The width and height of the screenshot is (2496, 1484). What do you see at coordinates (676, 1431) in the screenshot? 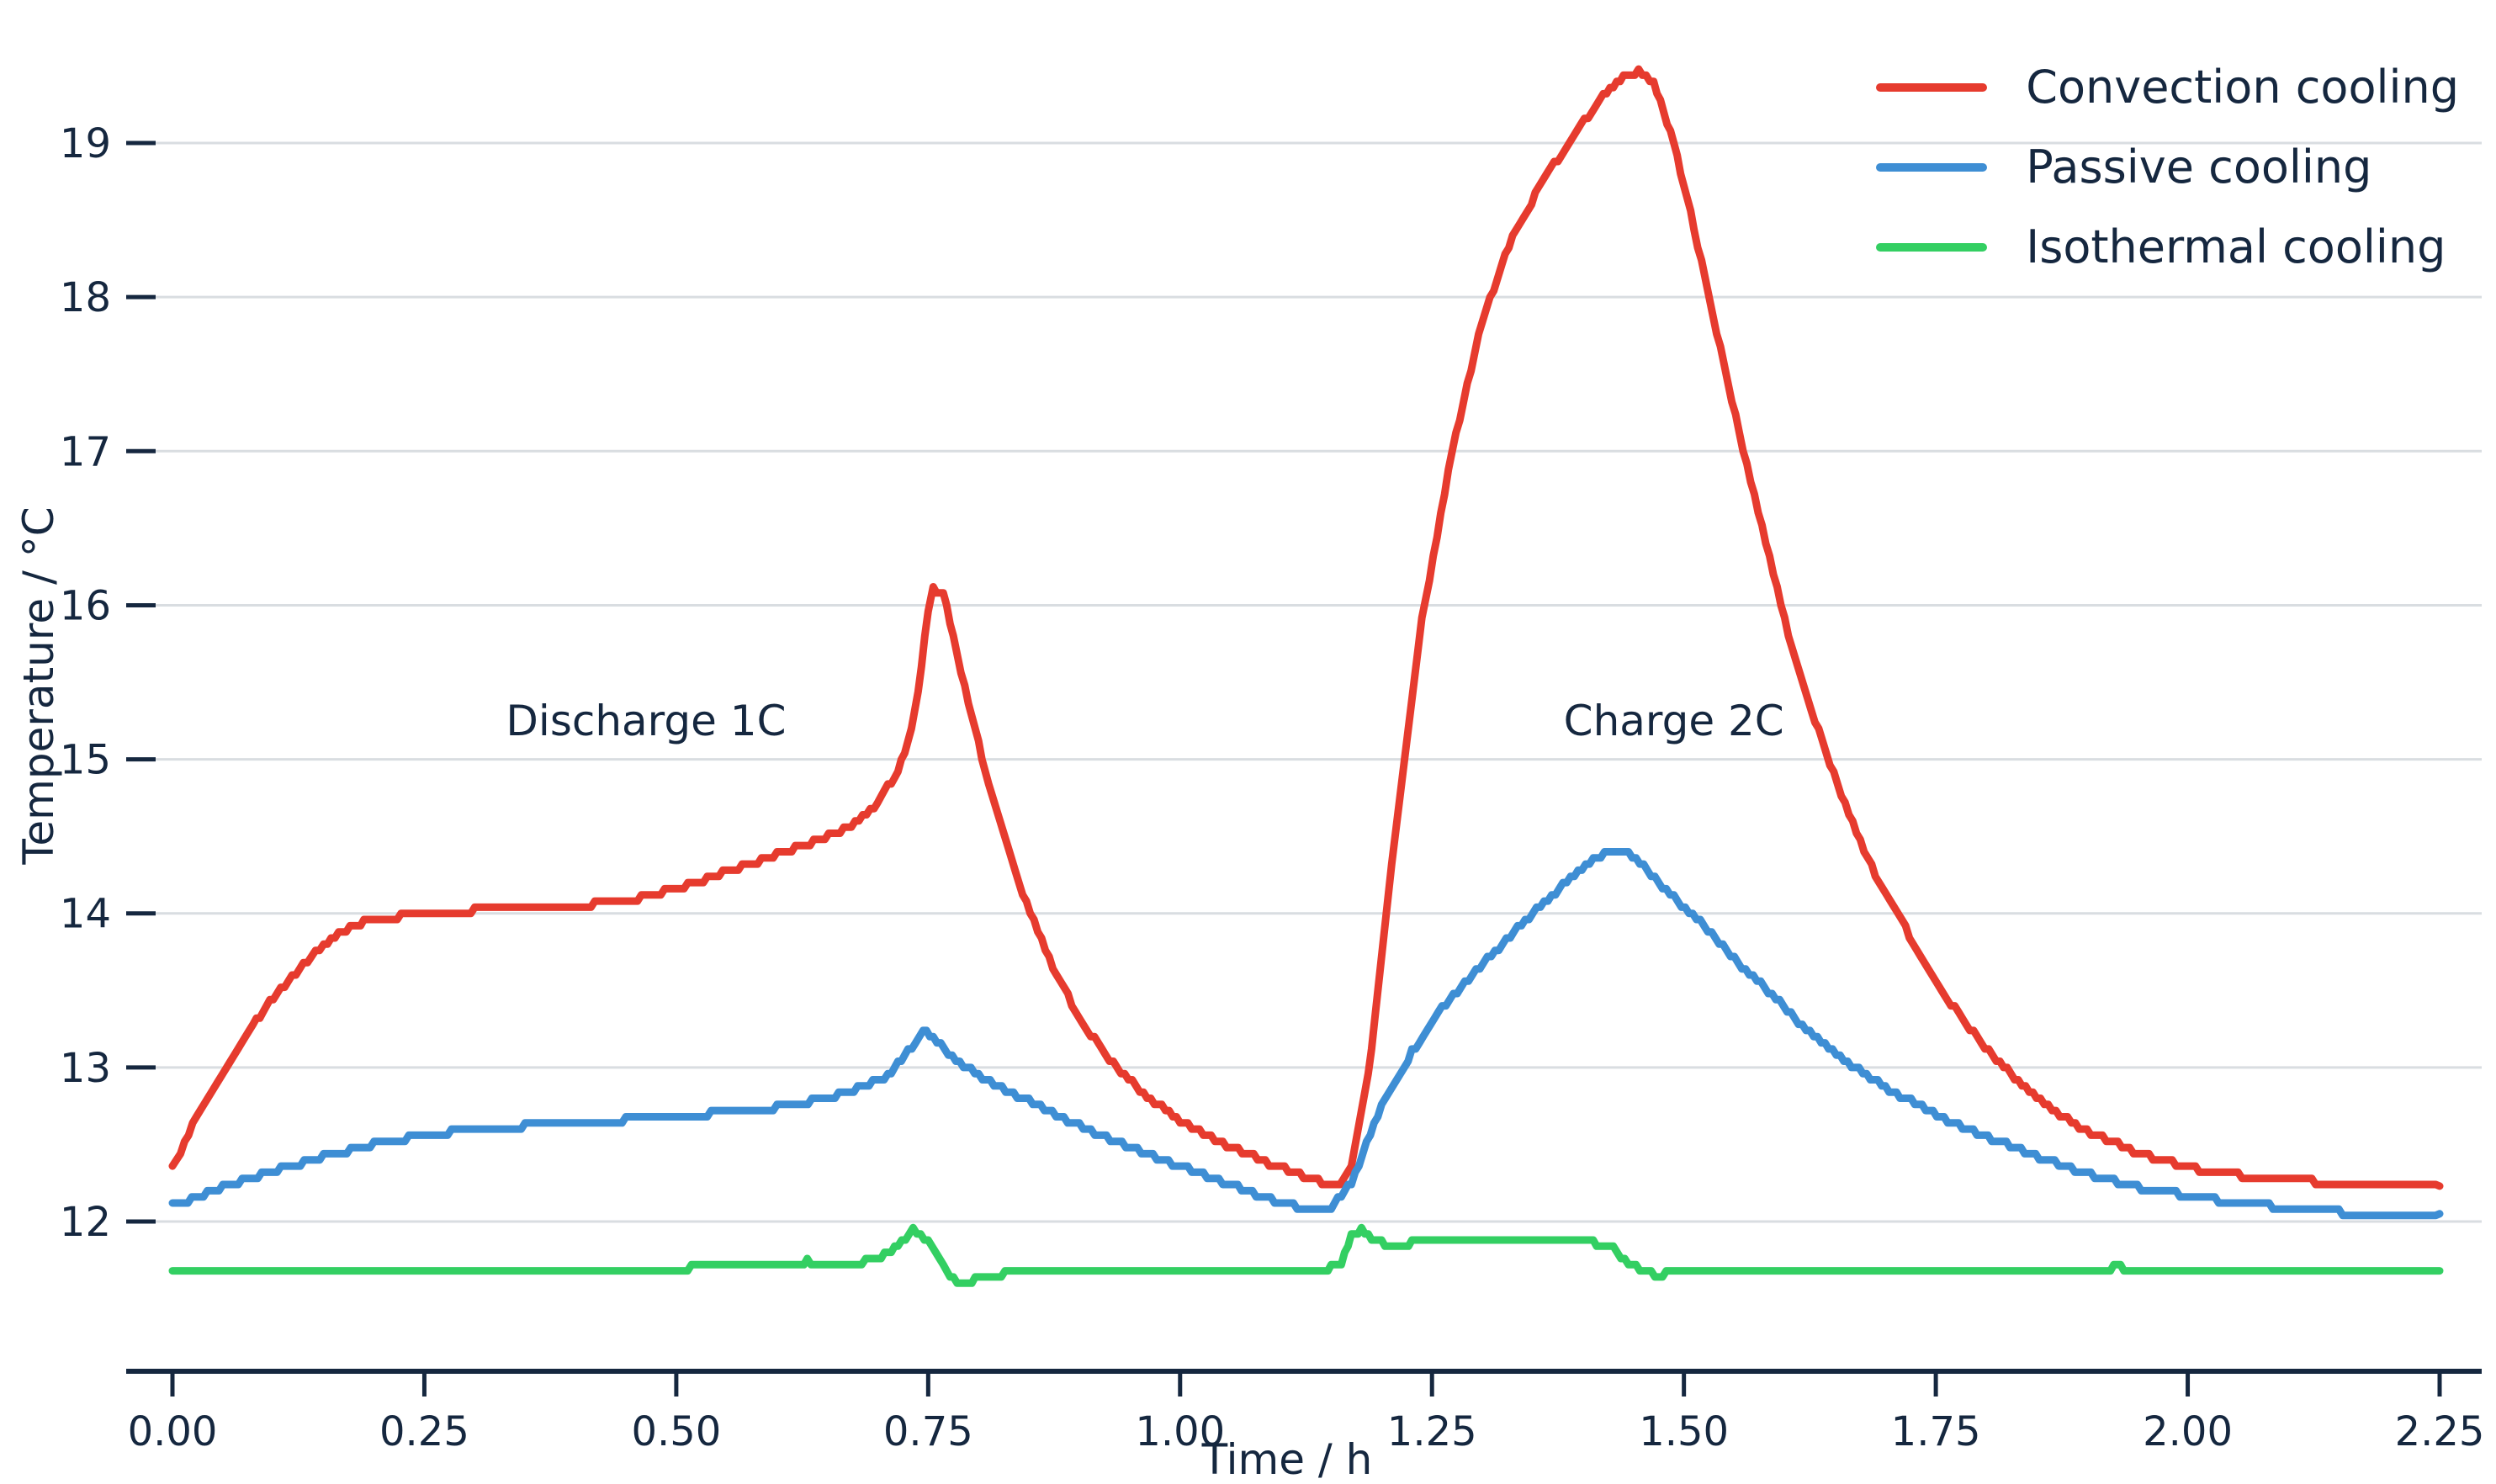
I see `svg-text: 0.50` at bounding box center [676, 1431].